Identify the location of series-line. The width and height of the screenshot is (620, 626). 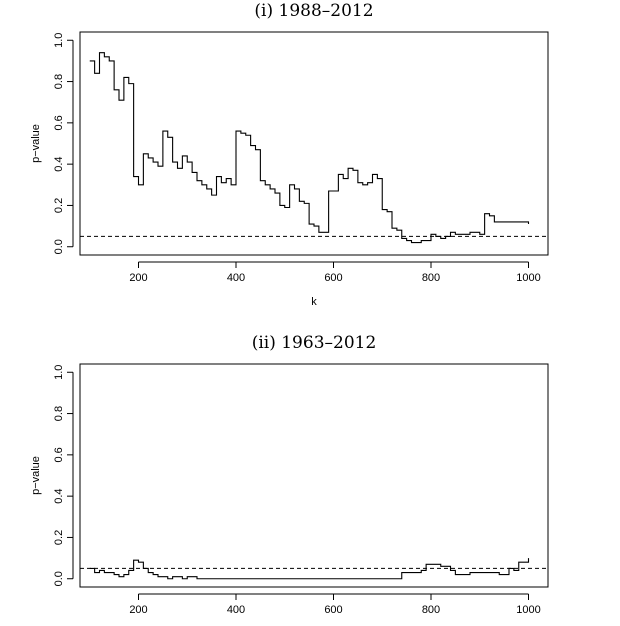
(309, 569).